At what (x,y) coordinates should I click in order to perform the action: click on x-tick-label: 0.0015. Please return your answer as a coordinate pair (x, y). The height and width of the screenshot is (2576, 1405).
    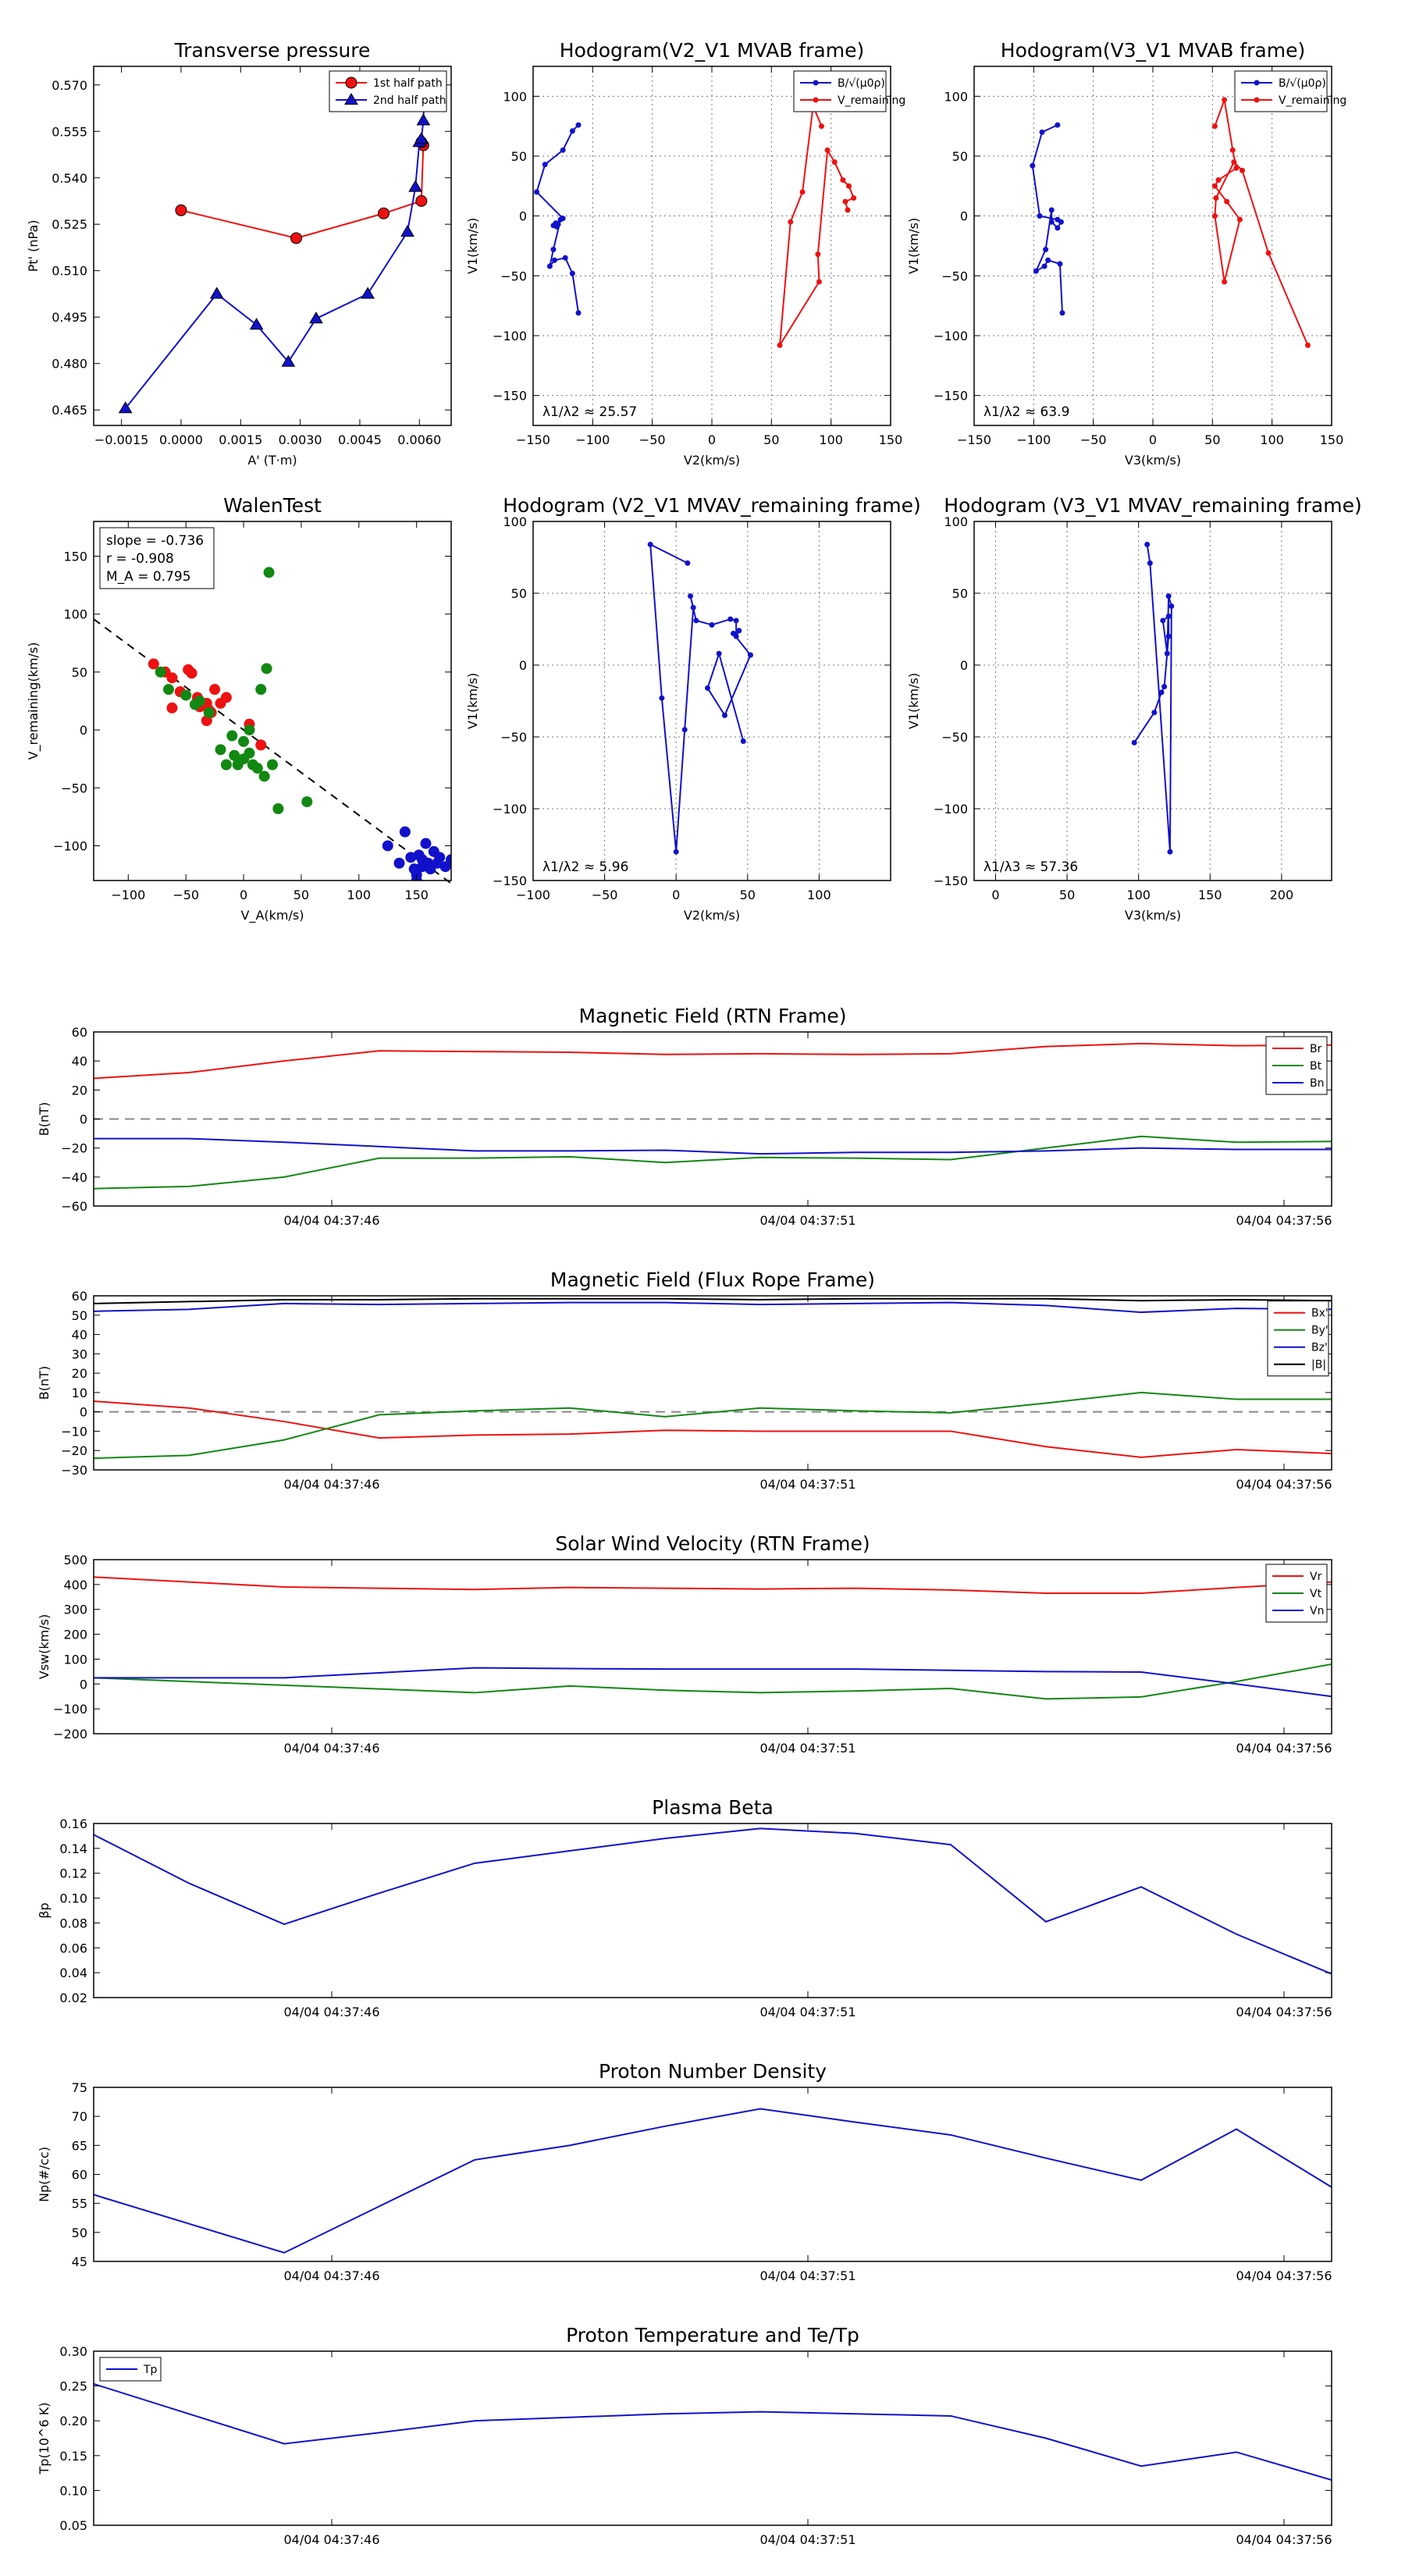
    Looking at the image, I should click on (241, 439).